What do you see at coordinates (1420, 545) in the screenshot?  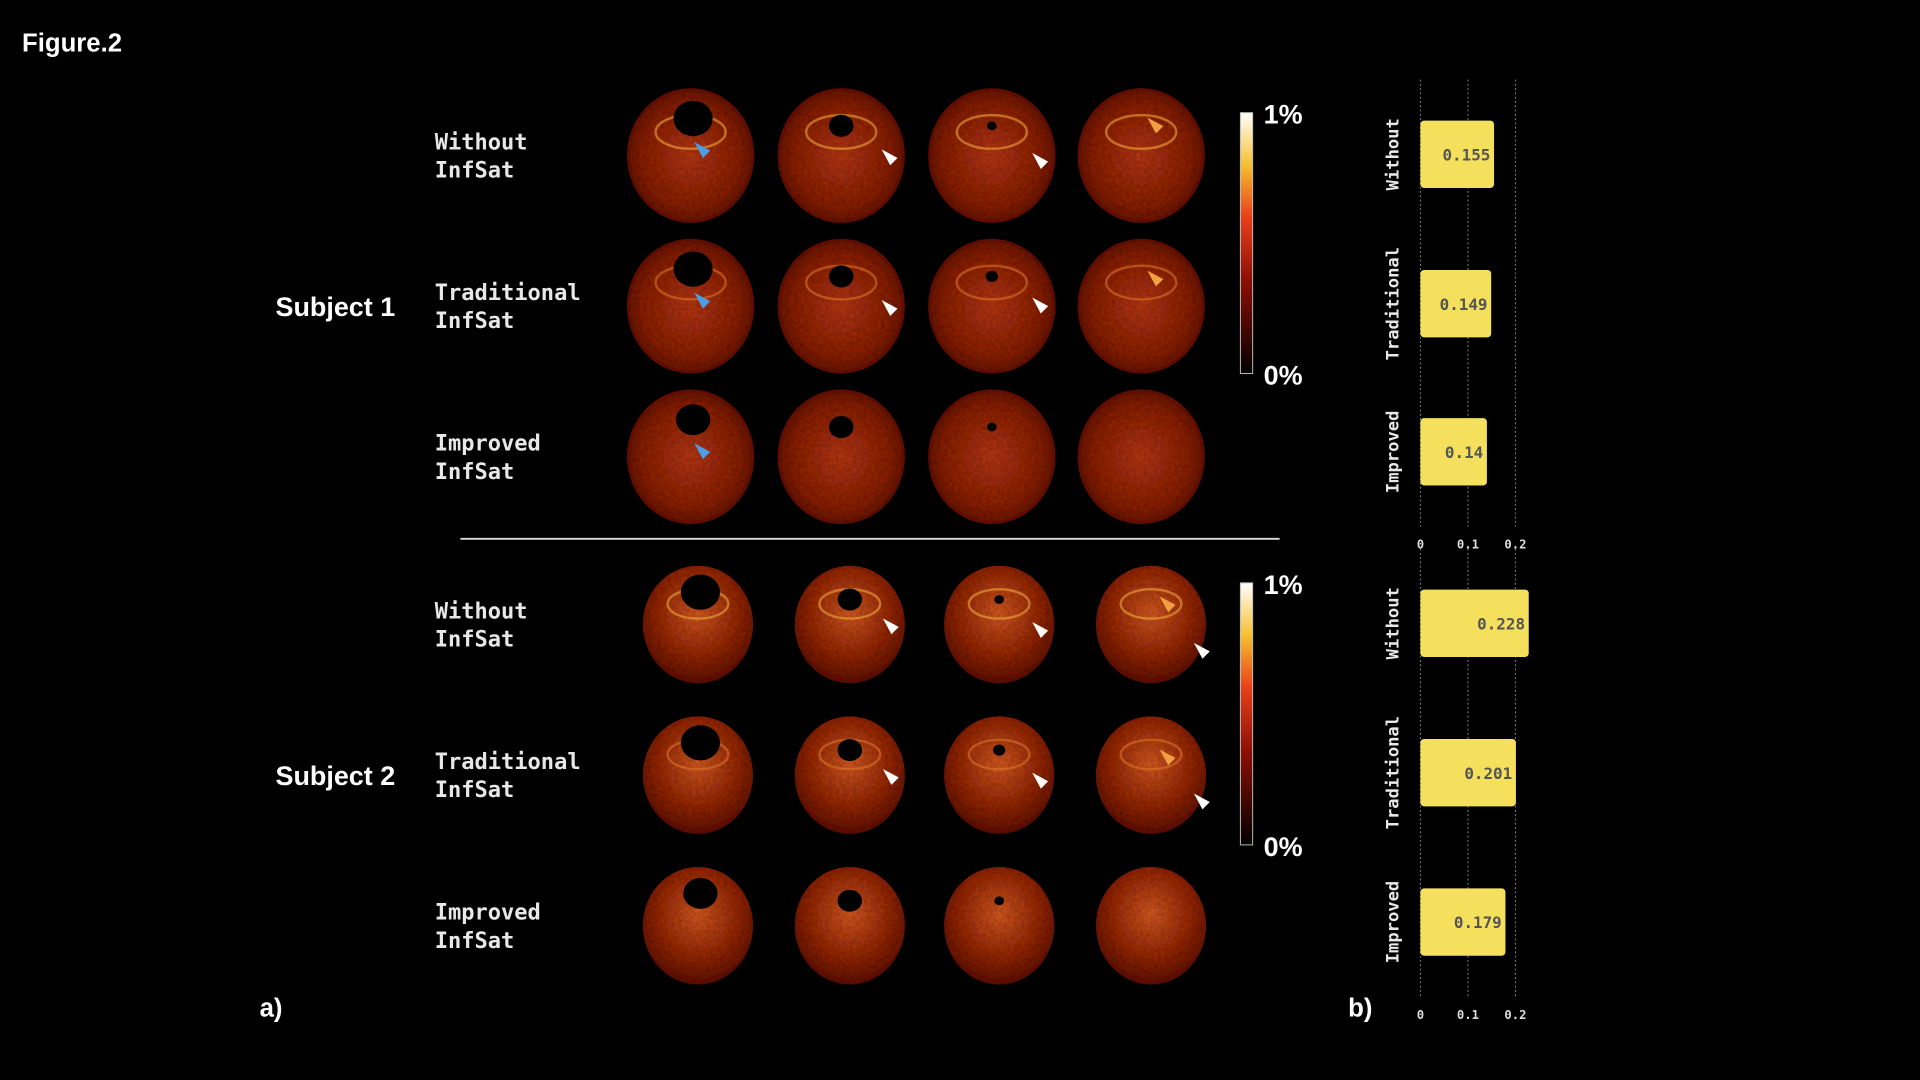 I see `x-tick-label: 0` at bounding box center [1420, 545].